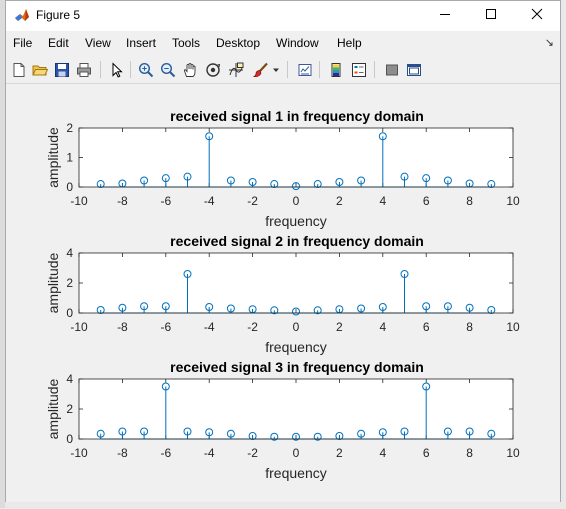 Image resolution: width=566 pixels, height=509 pixels. I want to click on save-icon, so click(61, 69).